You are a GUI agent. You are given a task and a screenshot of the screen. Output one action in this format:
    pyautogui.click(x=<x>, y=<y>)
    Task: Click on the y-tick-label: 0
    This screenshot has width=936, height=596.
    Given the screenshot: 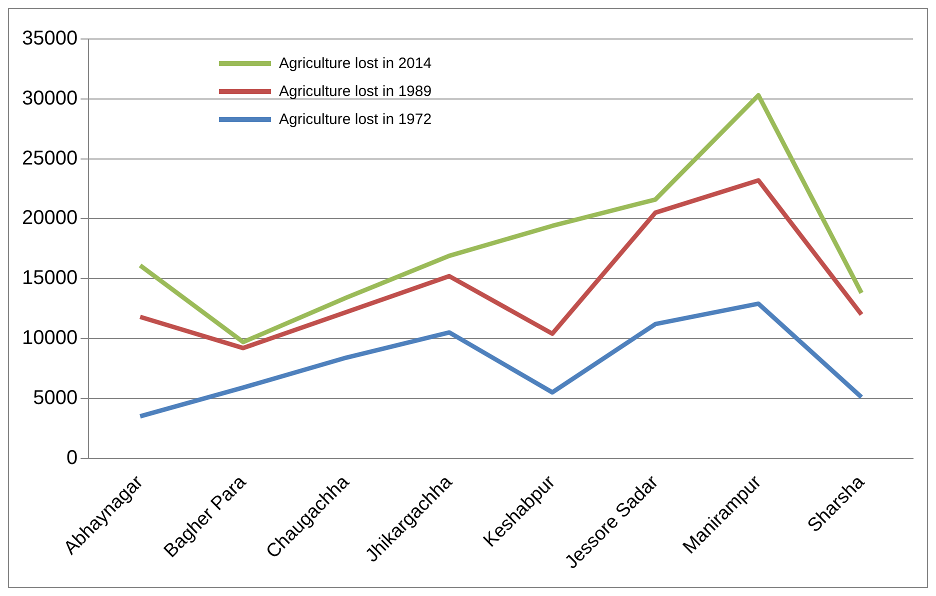 What is the action you would take?
    pyautogui.click(x=72, y=457)
    